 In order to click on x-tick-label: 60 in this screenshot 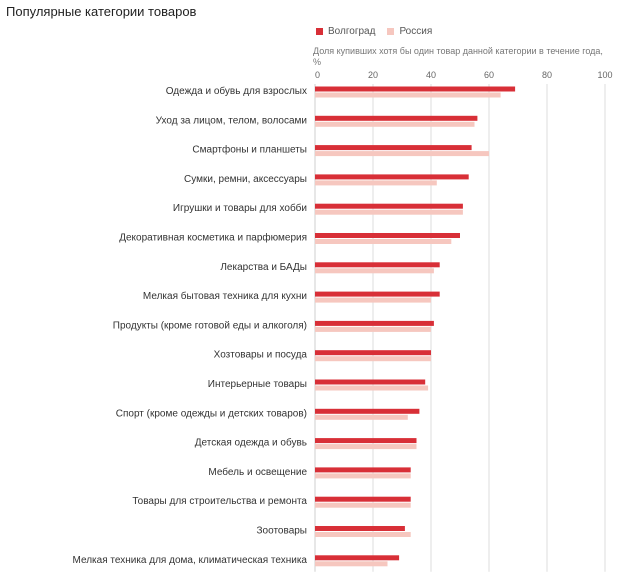, I will do `click(489, 75)`.